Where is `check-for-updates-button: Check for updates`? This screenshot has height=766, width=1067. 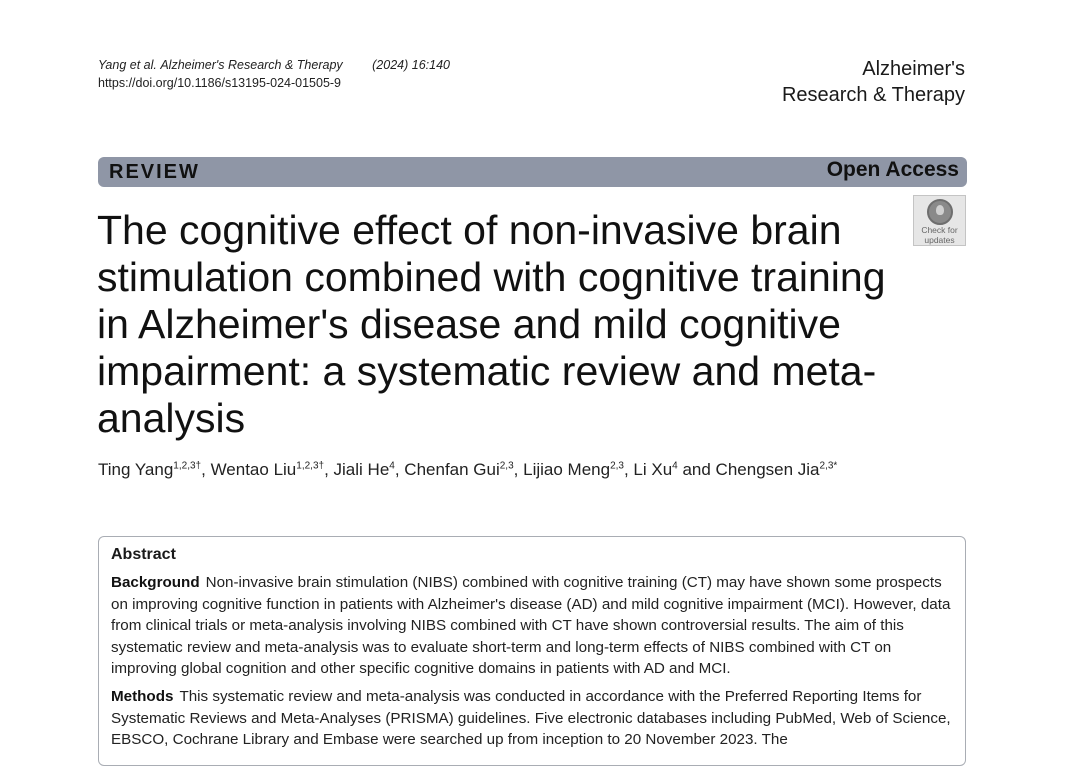 check-for-updates-button: Check for updates is located at coordinates (939, 220).